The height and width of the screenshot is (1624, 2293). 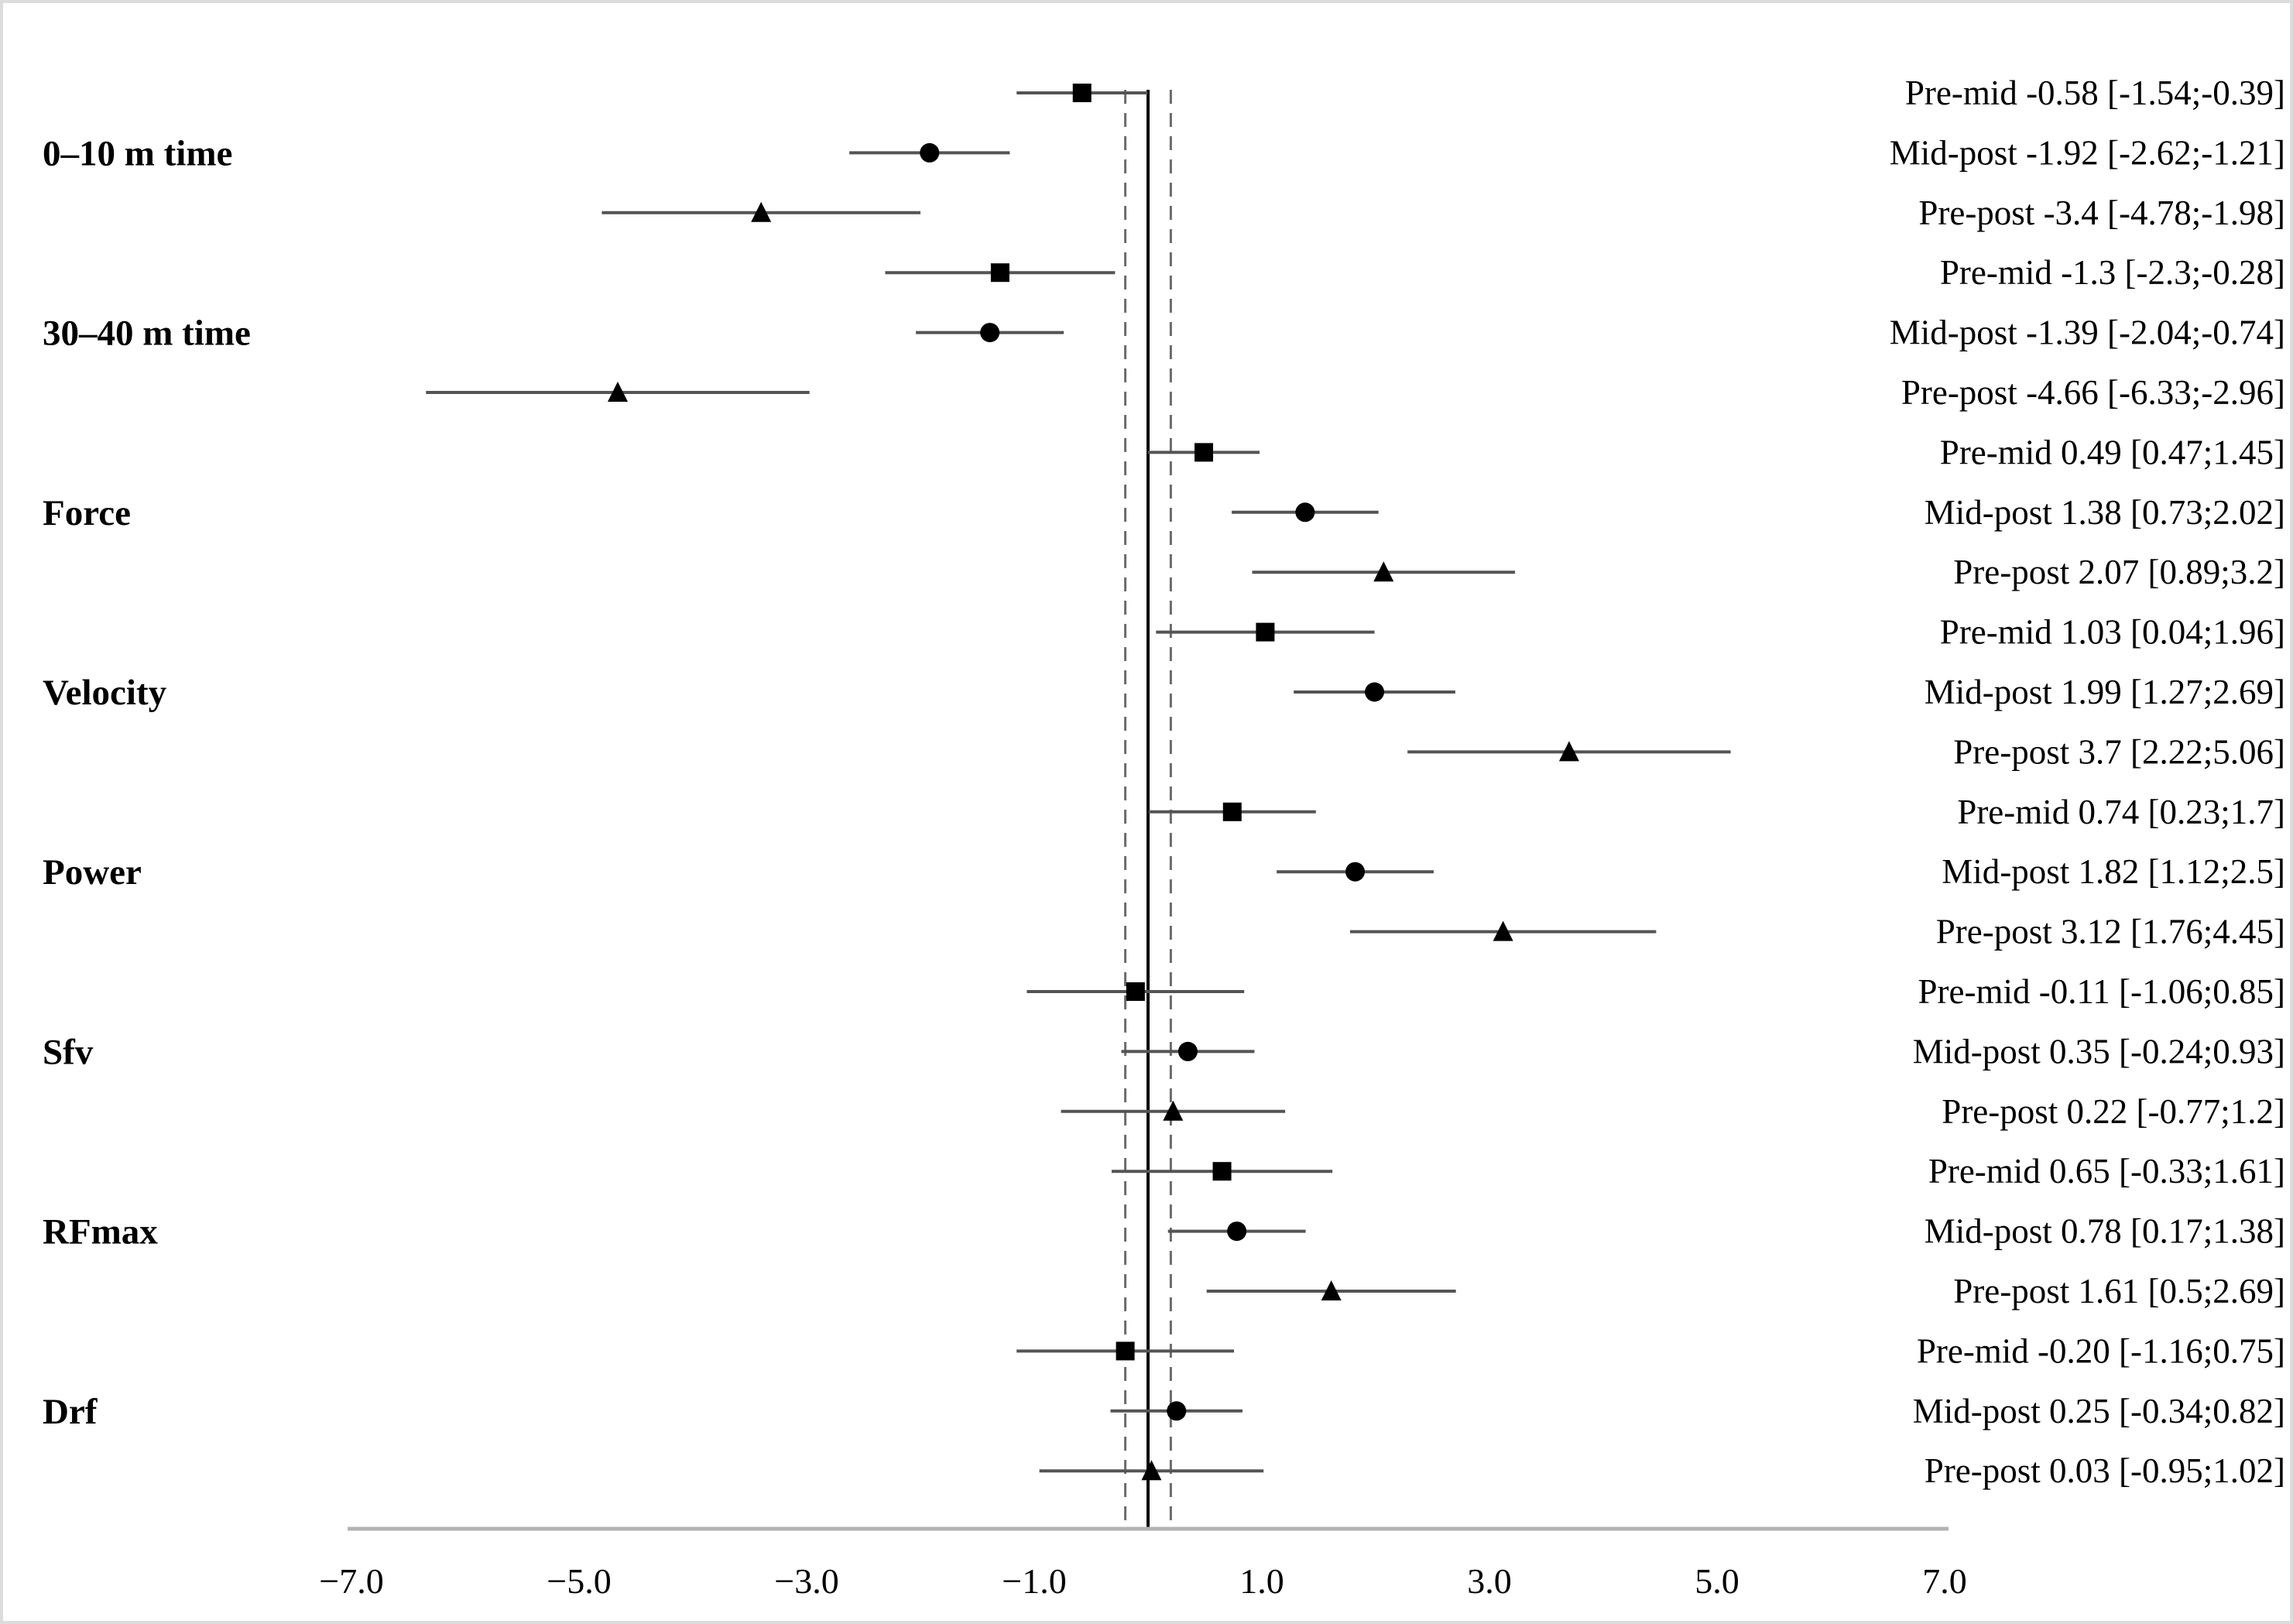 What do you see at coordinates (2119, 572) in the screenshot?
I see `row-label: Pre-post 2.07 [0.89;3.2]` at bounding box center [2119, 572].